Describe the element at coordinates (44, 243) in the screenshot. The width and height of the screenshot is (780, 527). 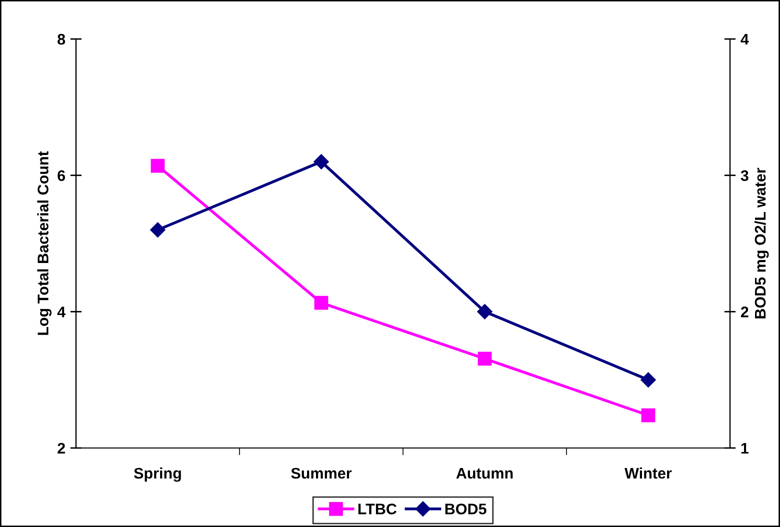
I see `y-axis-title: Log Total Bacterial Count` at that location.